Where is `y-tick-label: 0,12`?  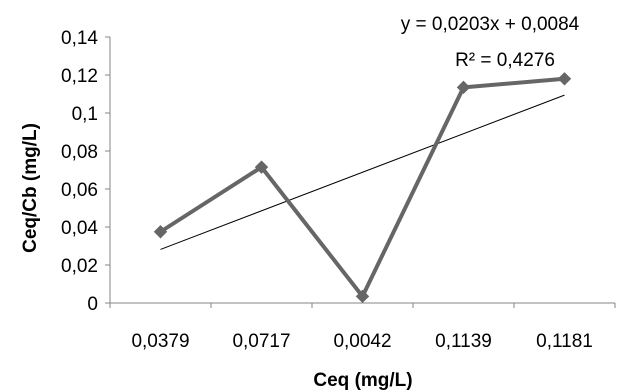 y-tick-label: 0,12 is located at coordinates (79, 76).